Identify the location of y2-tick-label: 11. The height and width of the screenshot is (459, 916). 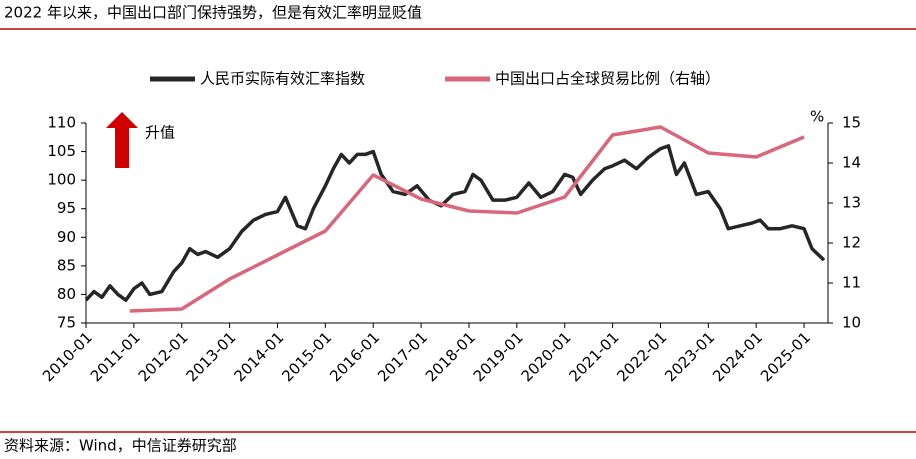
(851, 283).